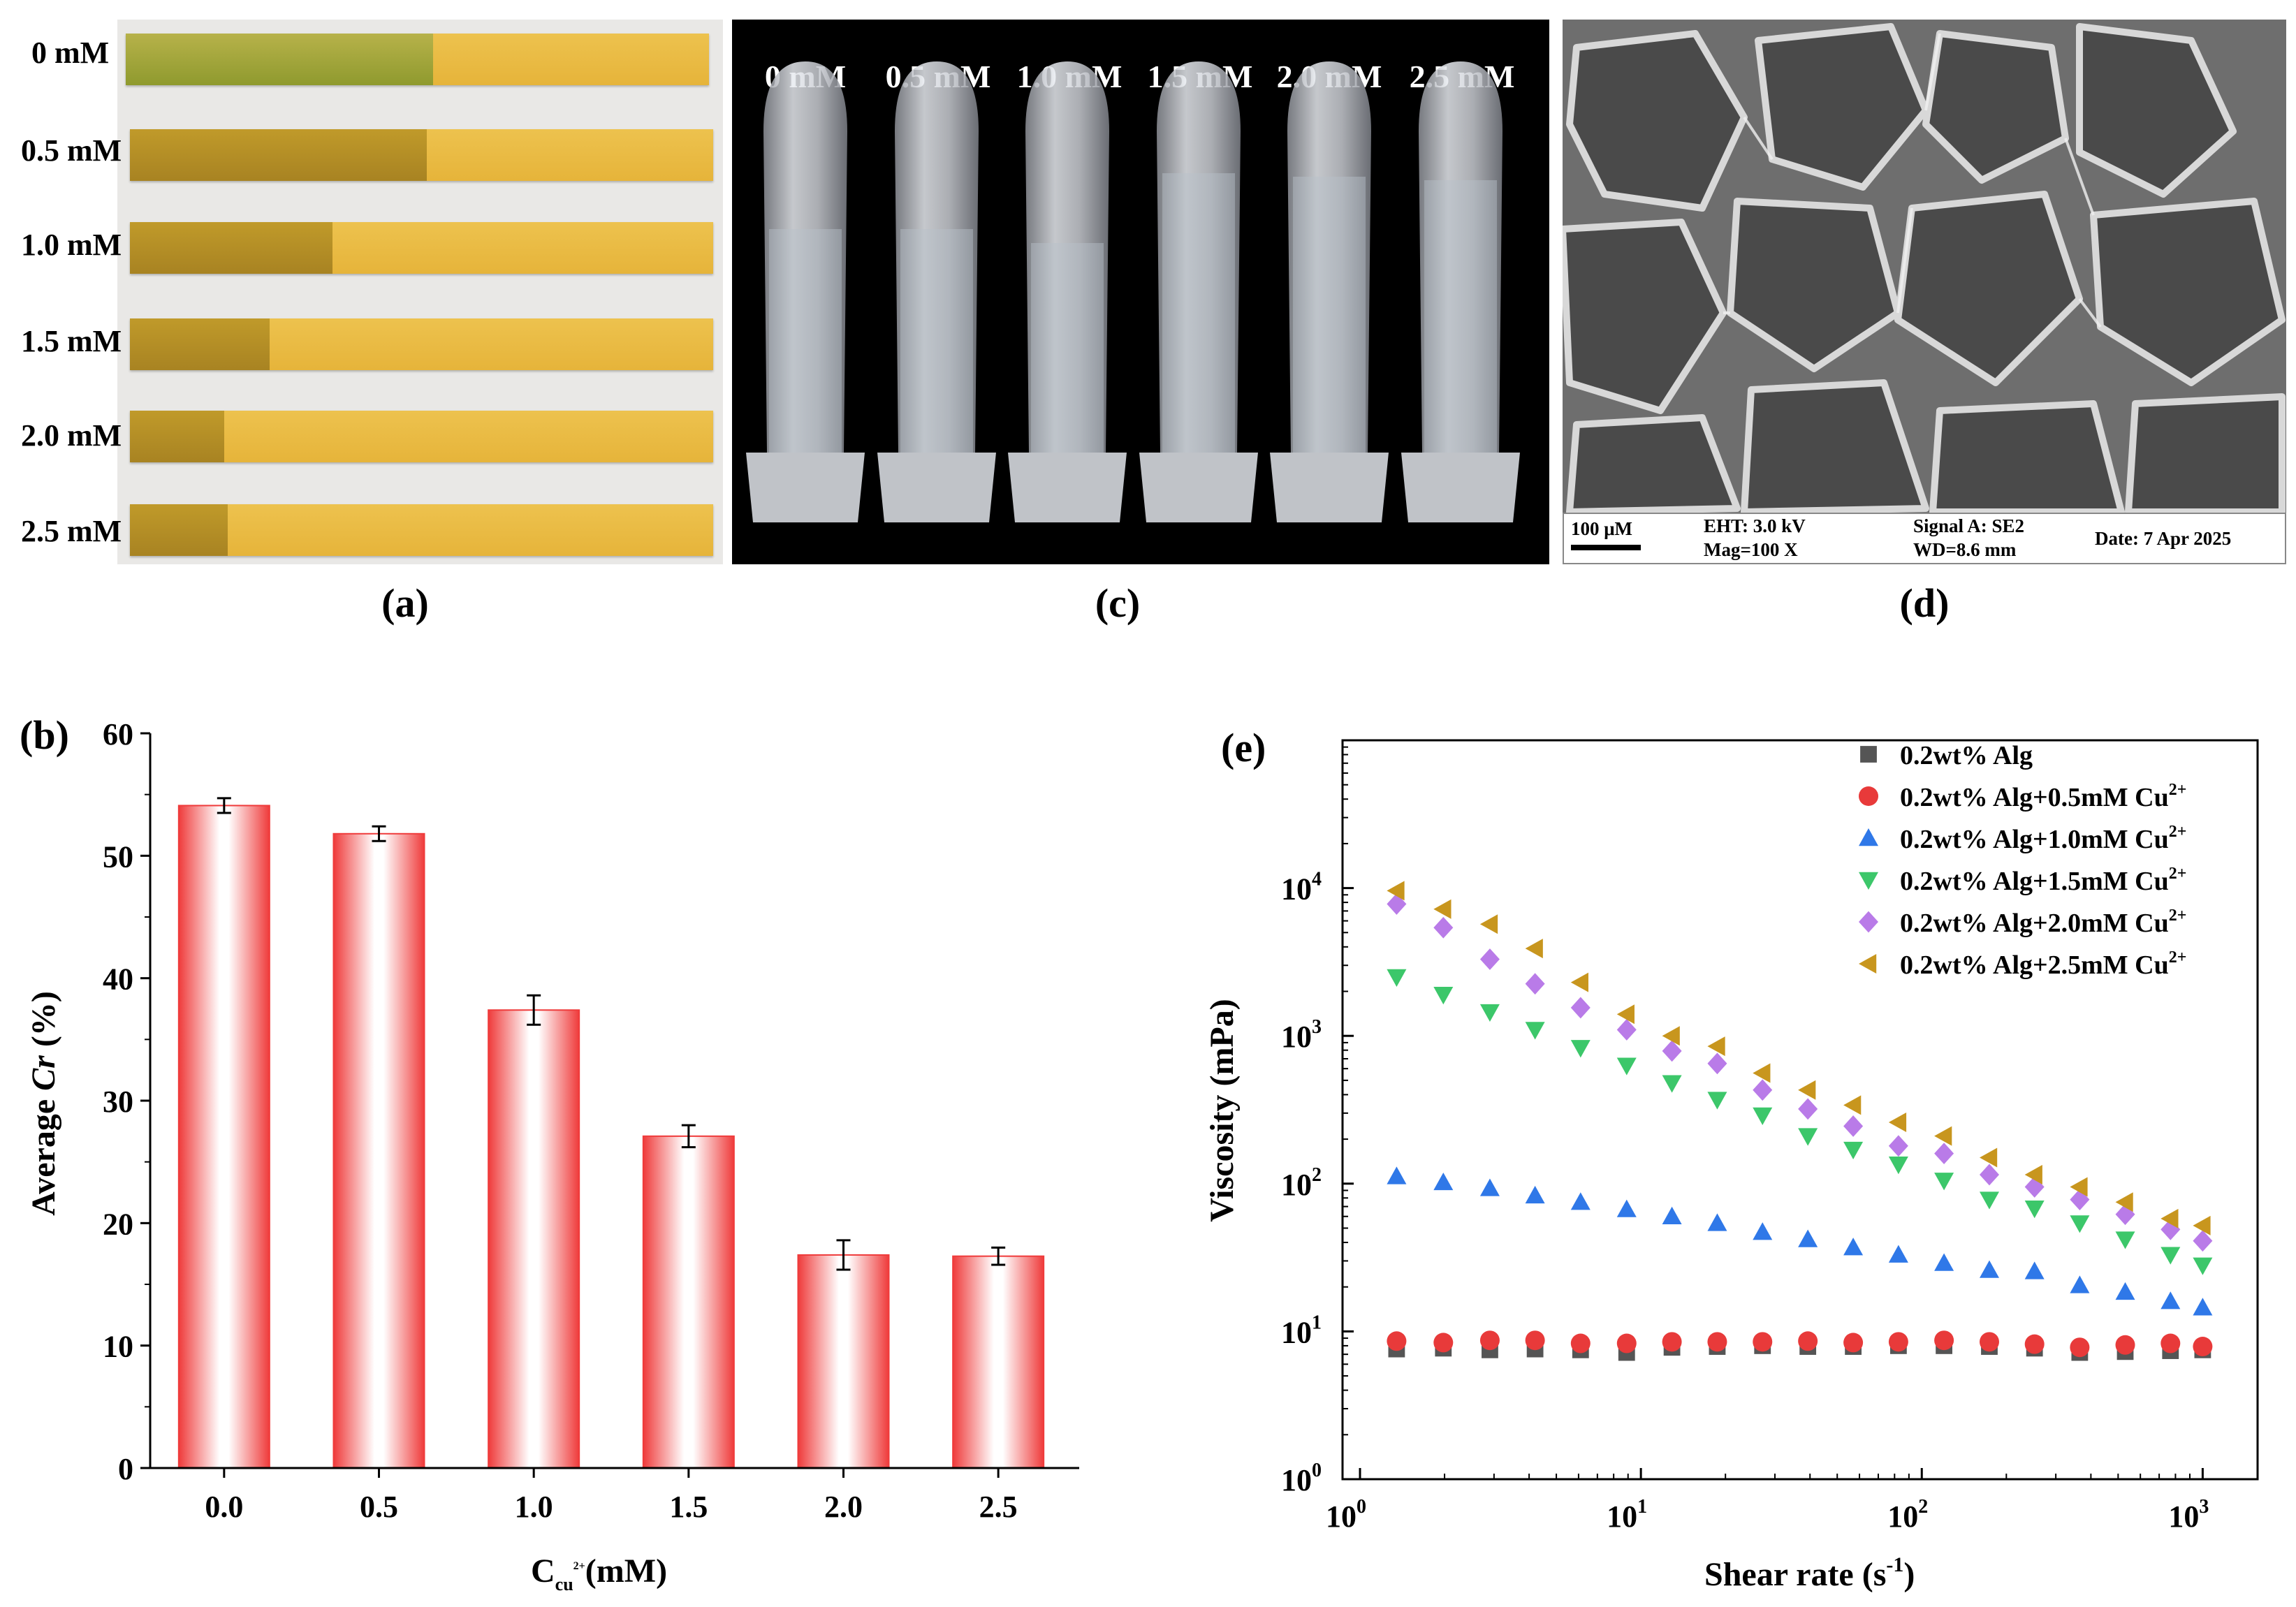 The image size is (2296, 1607). Describe the element at coordinates (118, 1347) in the screenshot. I see `y-tick-label: 10` at that location.